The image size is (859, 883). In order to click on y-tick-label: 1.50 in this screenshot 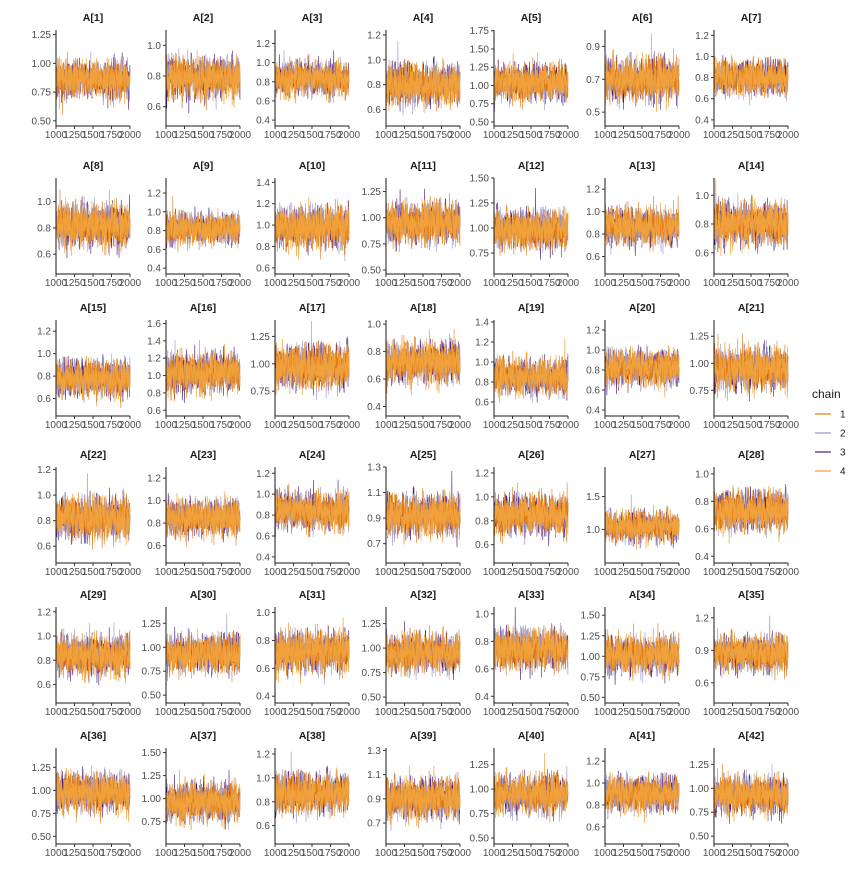, I will do `click(480, 49)`.